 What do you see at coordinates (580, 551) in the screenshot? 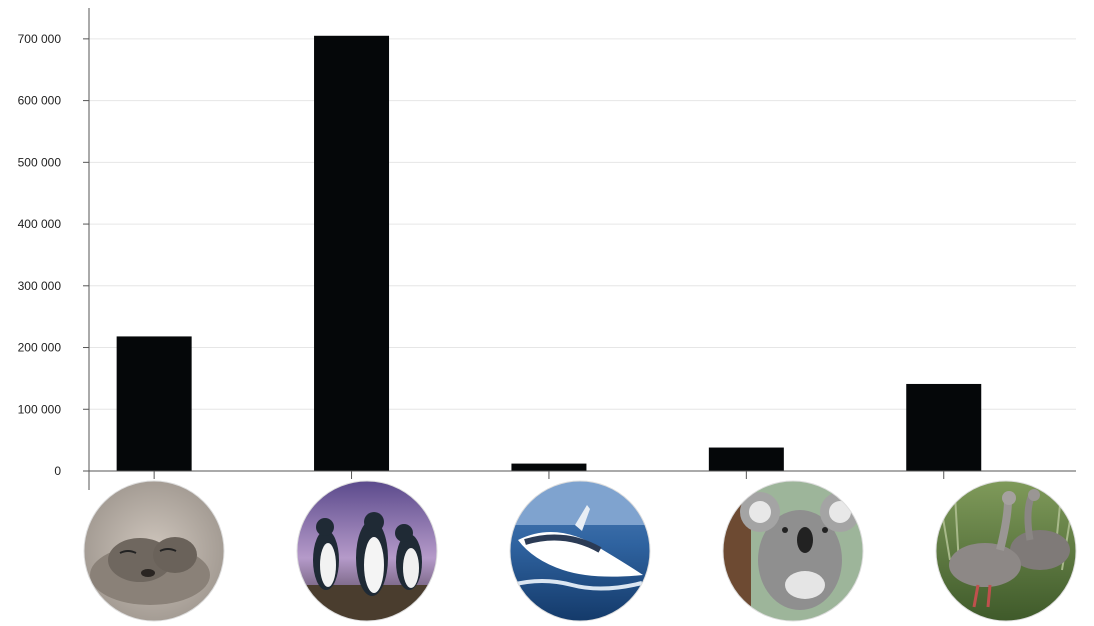
I see `whale-photo-border` at bounding box center [580, 551].